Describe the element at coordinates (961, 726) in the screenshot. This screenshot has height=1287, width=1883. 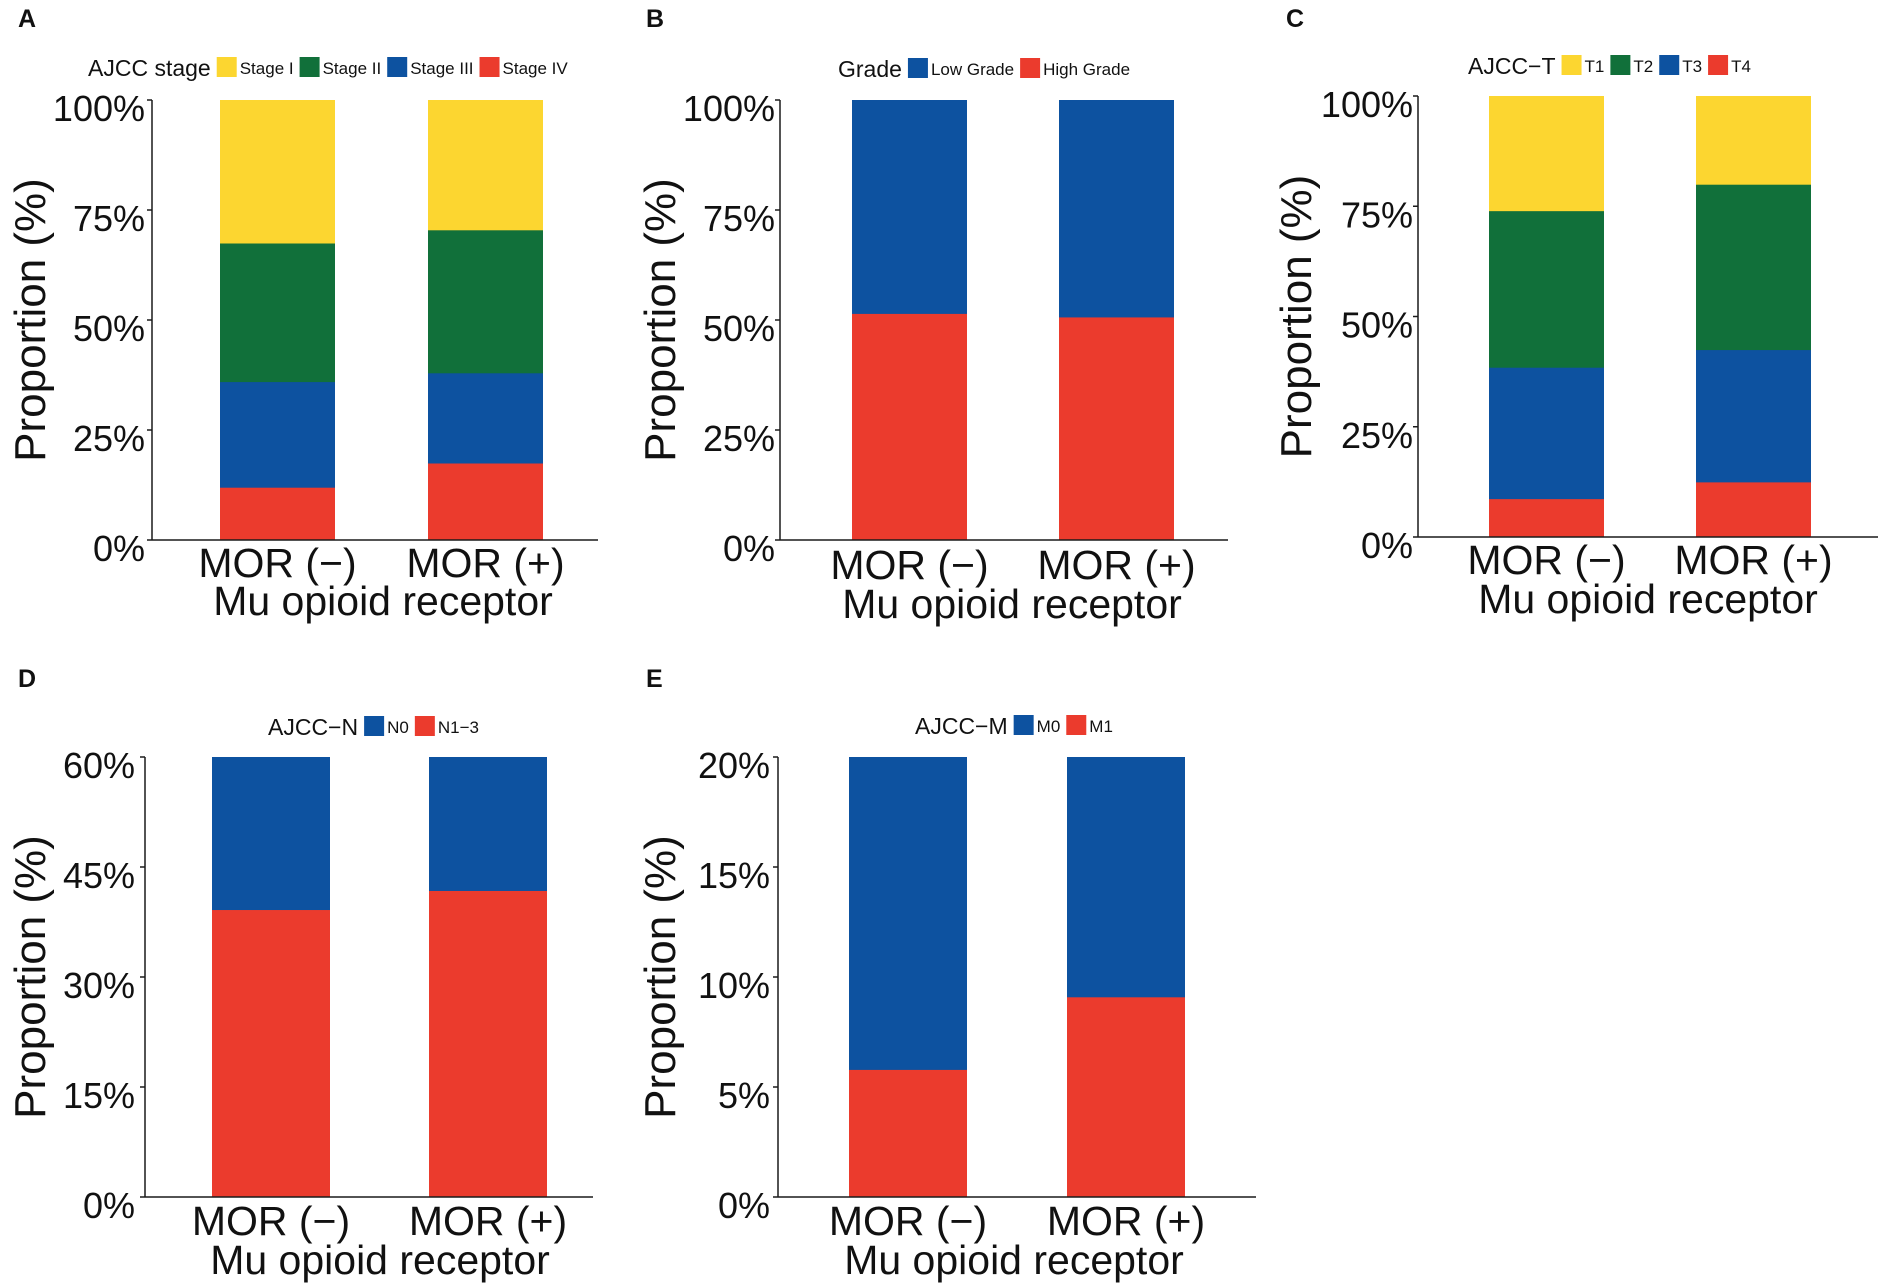
I see `legend-title: AJCC−M` at that location.